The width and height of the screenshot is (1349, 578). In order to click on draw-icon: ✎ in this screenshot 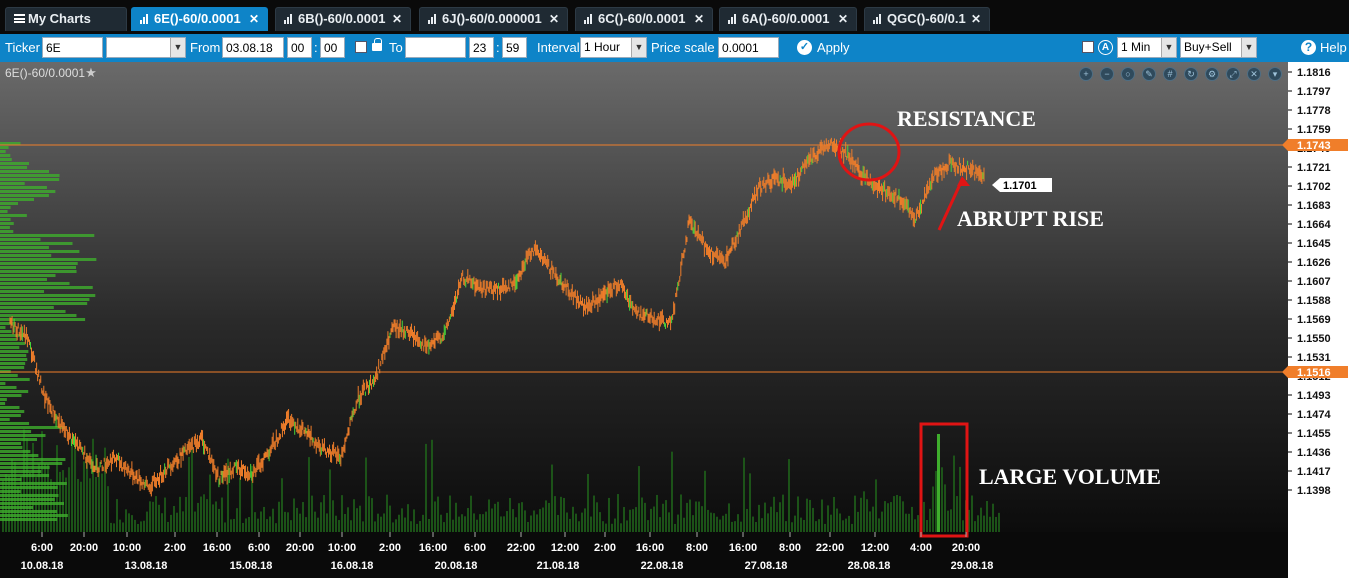, I will do `click(1149, 74)`.